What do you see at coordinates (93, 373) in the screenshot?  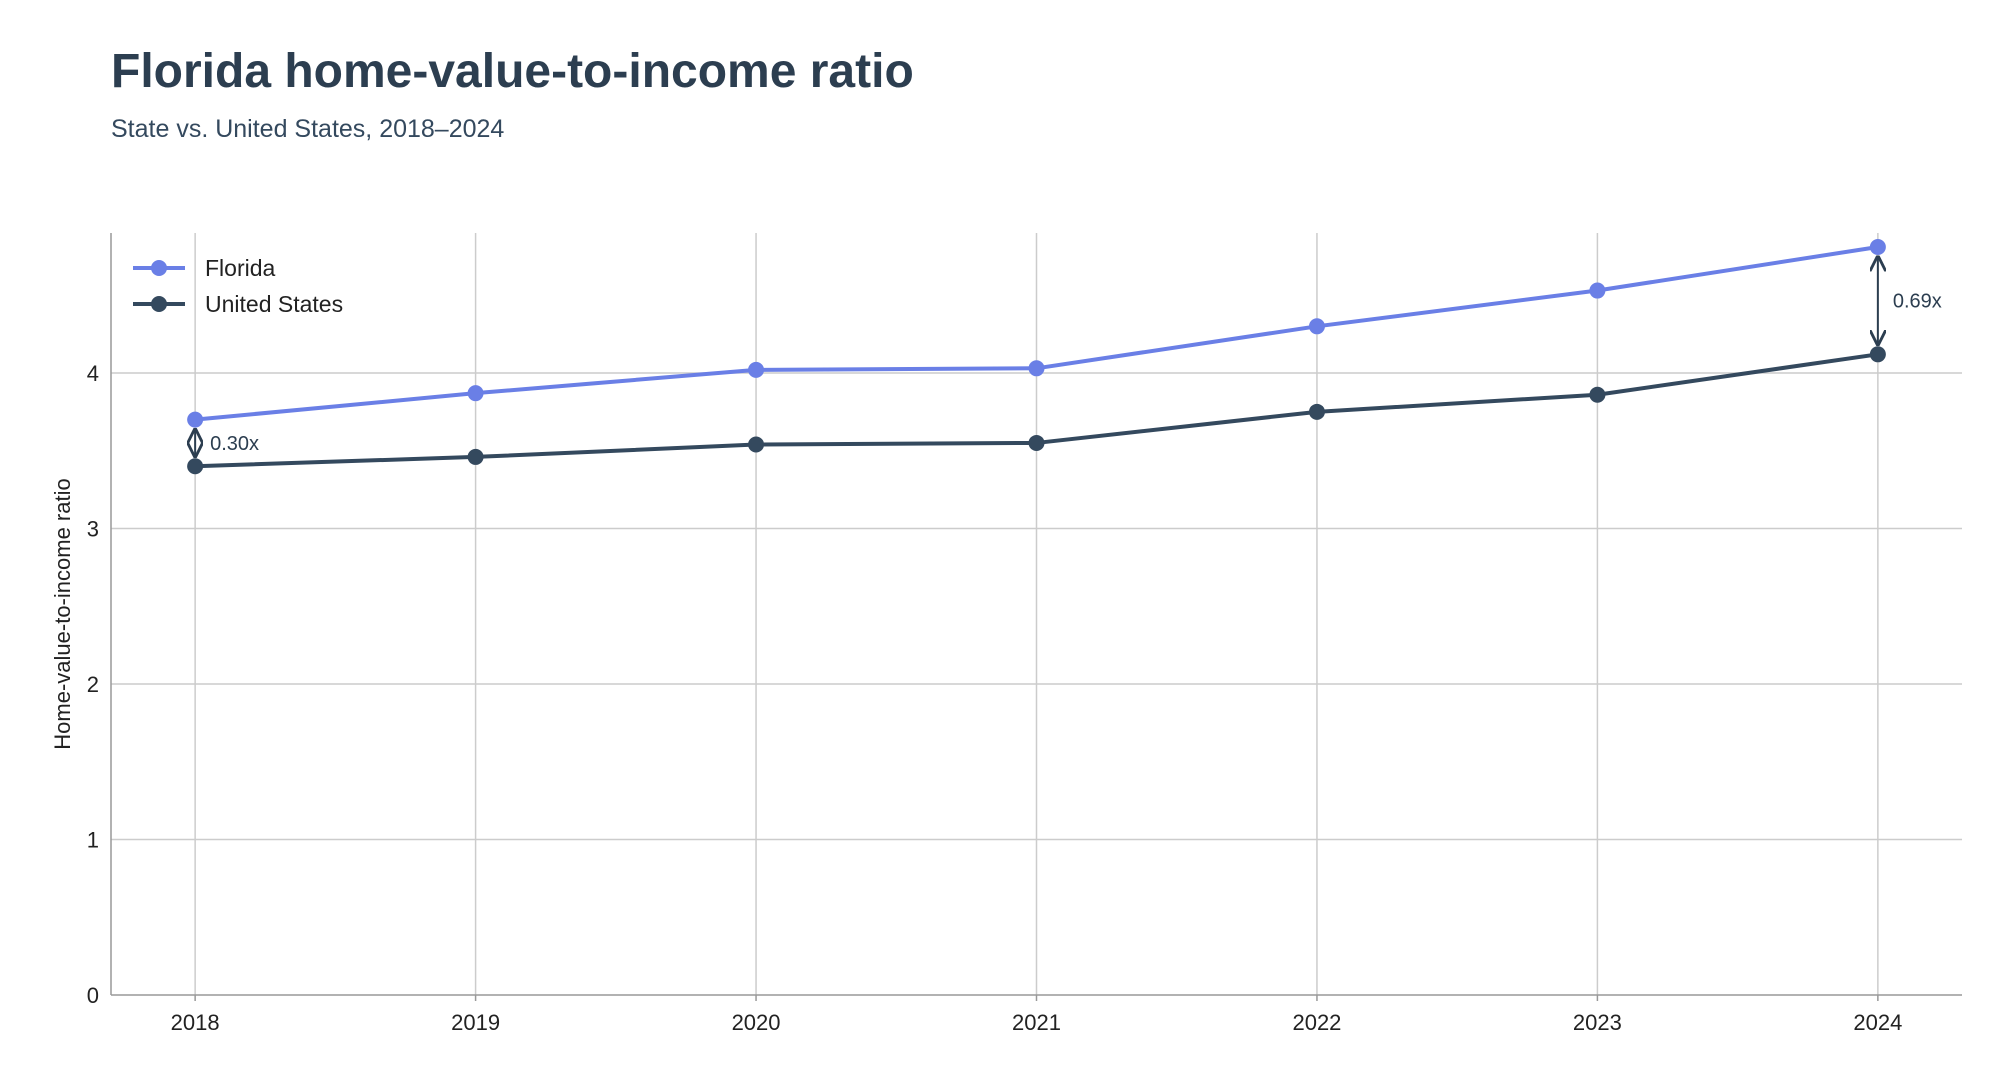 I see `y-tick-label: 4` at bounding box center [93, 373].